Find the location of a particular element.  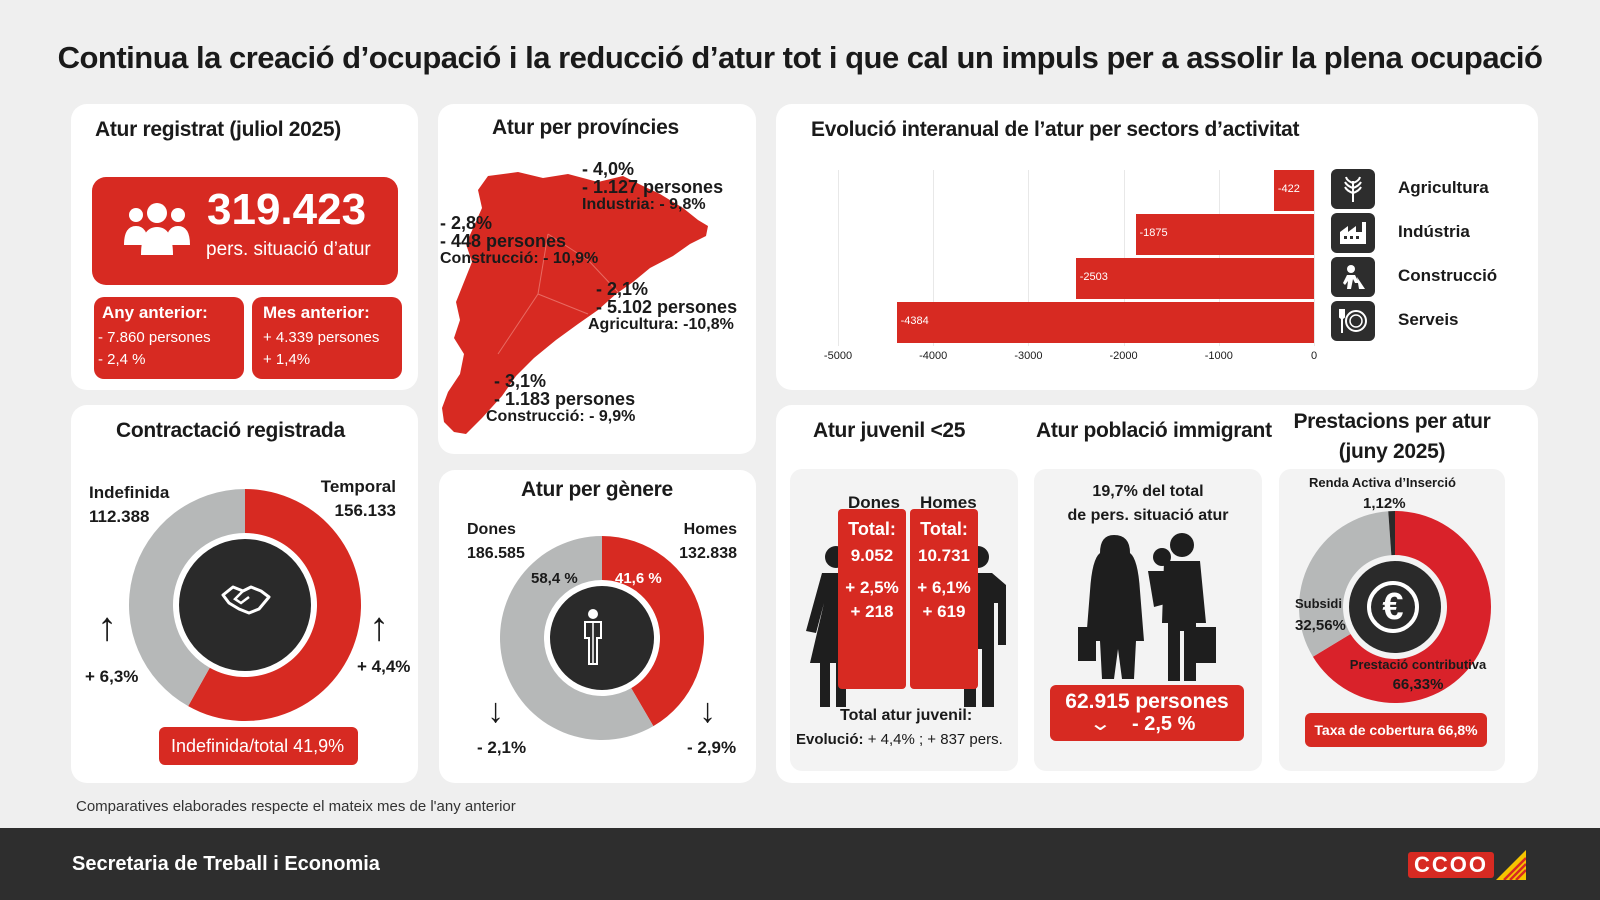

footer-org: Secretaria de Treball i Economia is located at coordinates (226, 864).